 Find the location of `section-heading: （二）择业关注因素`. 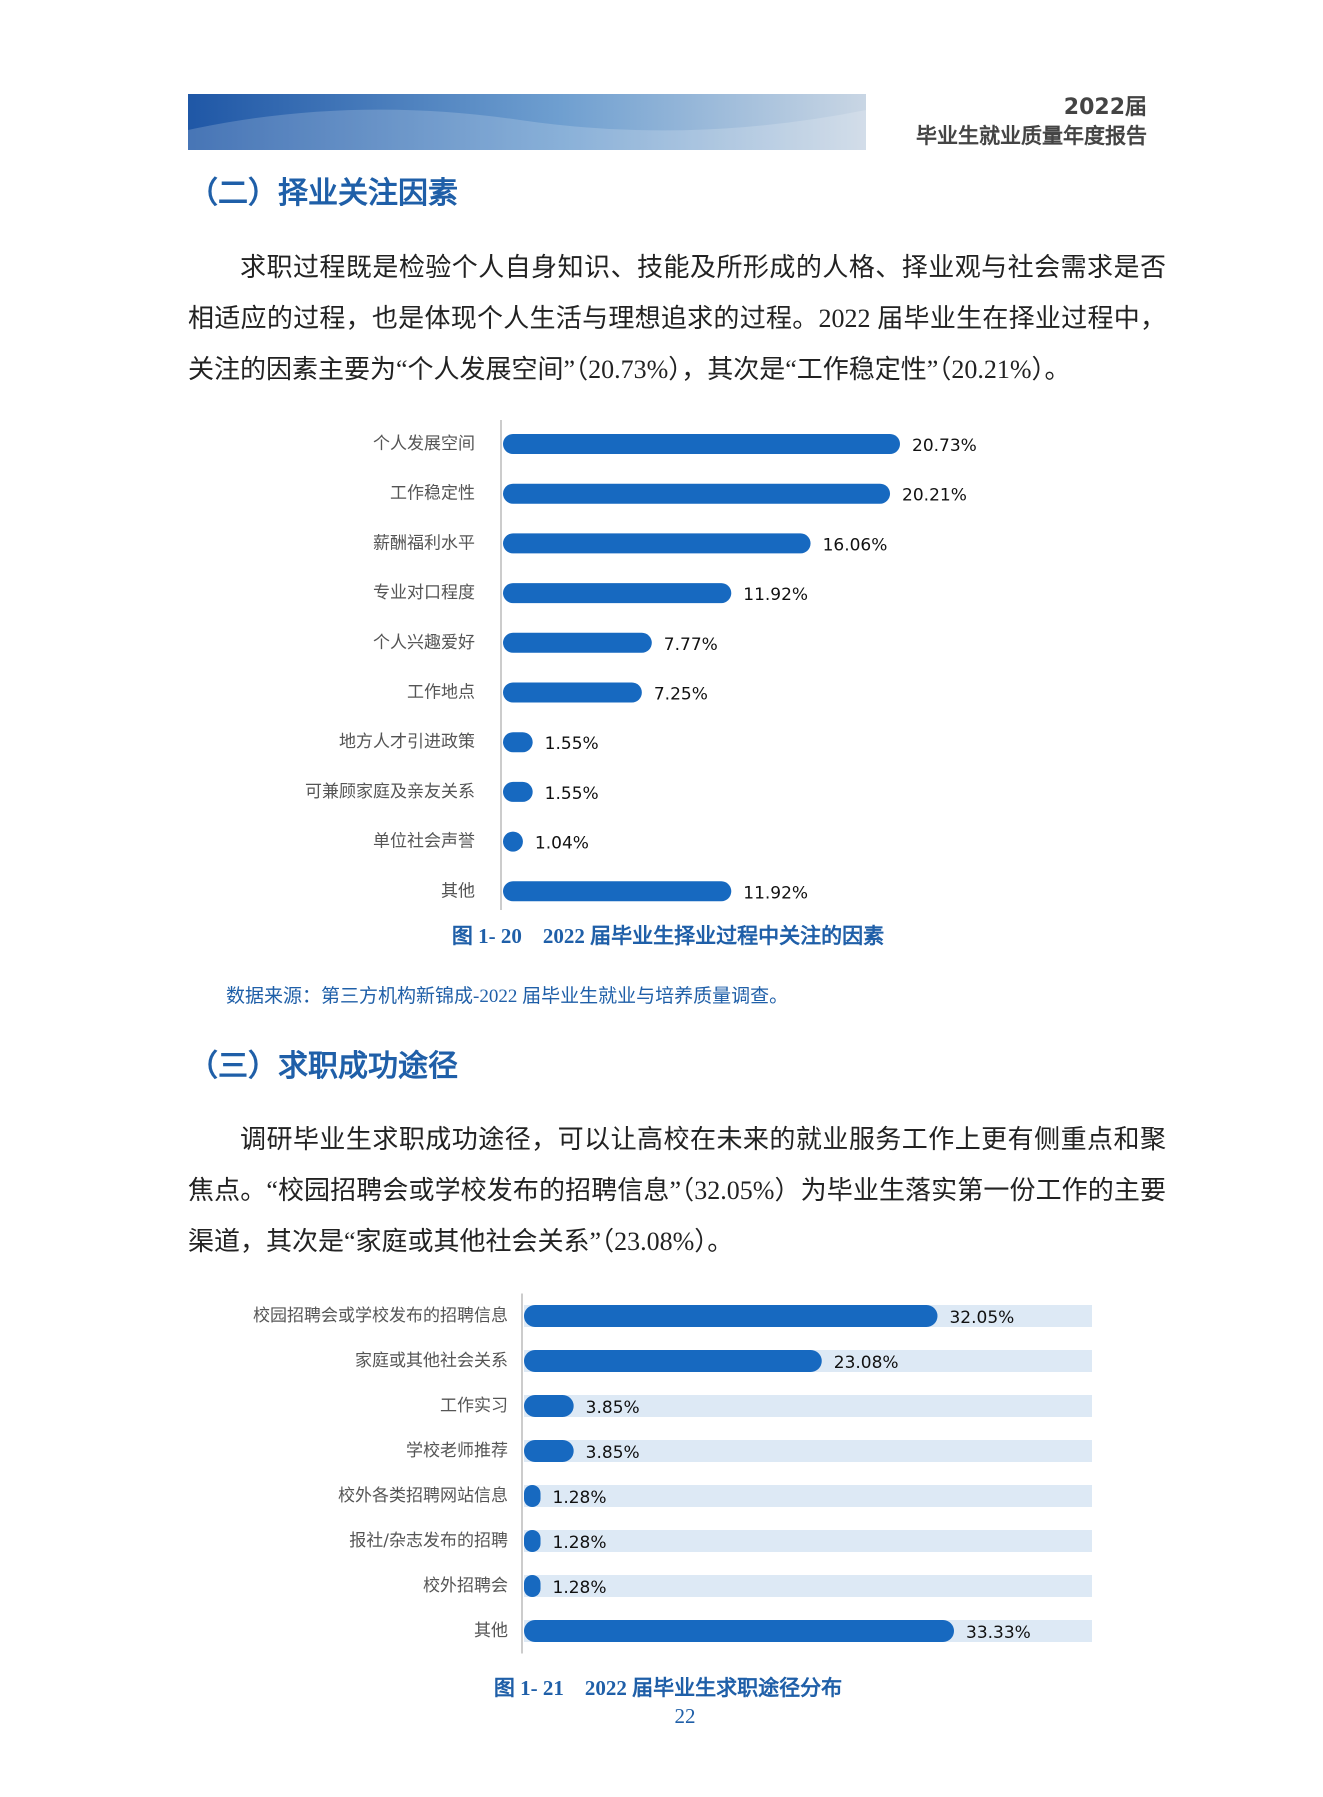

section-heading: （二）择业关注因素 is located at coordinates (323, 193).